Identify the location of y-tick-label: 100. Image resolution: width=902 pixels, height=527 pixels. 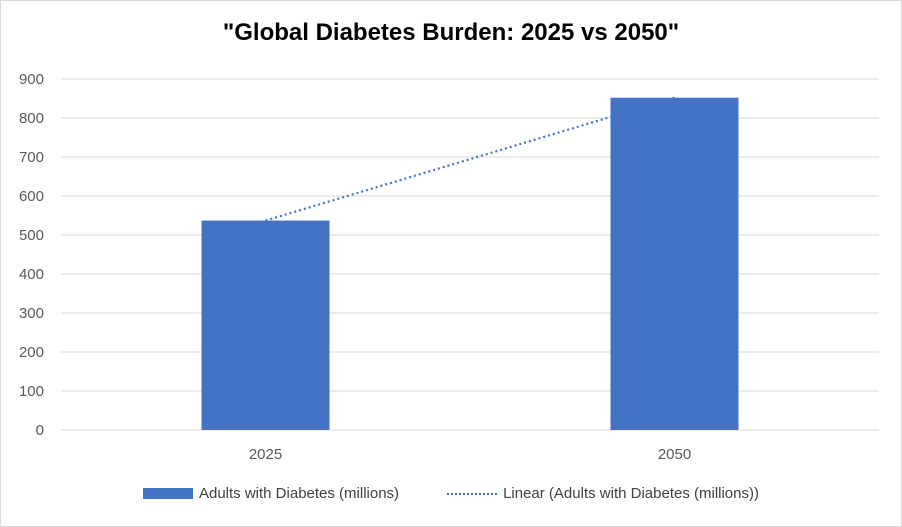
(31, 391).